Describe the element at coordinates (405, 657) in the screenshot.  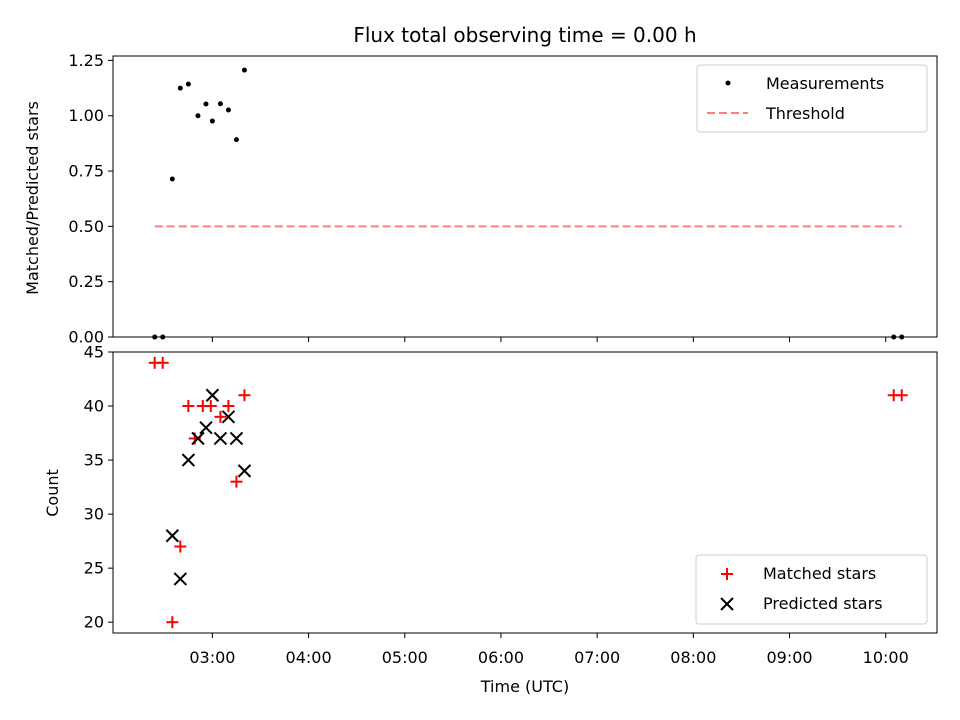
I see `x-tick-label: 05:00` at that location.